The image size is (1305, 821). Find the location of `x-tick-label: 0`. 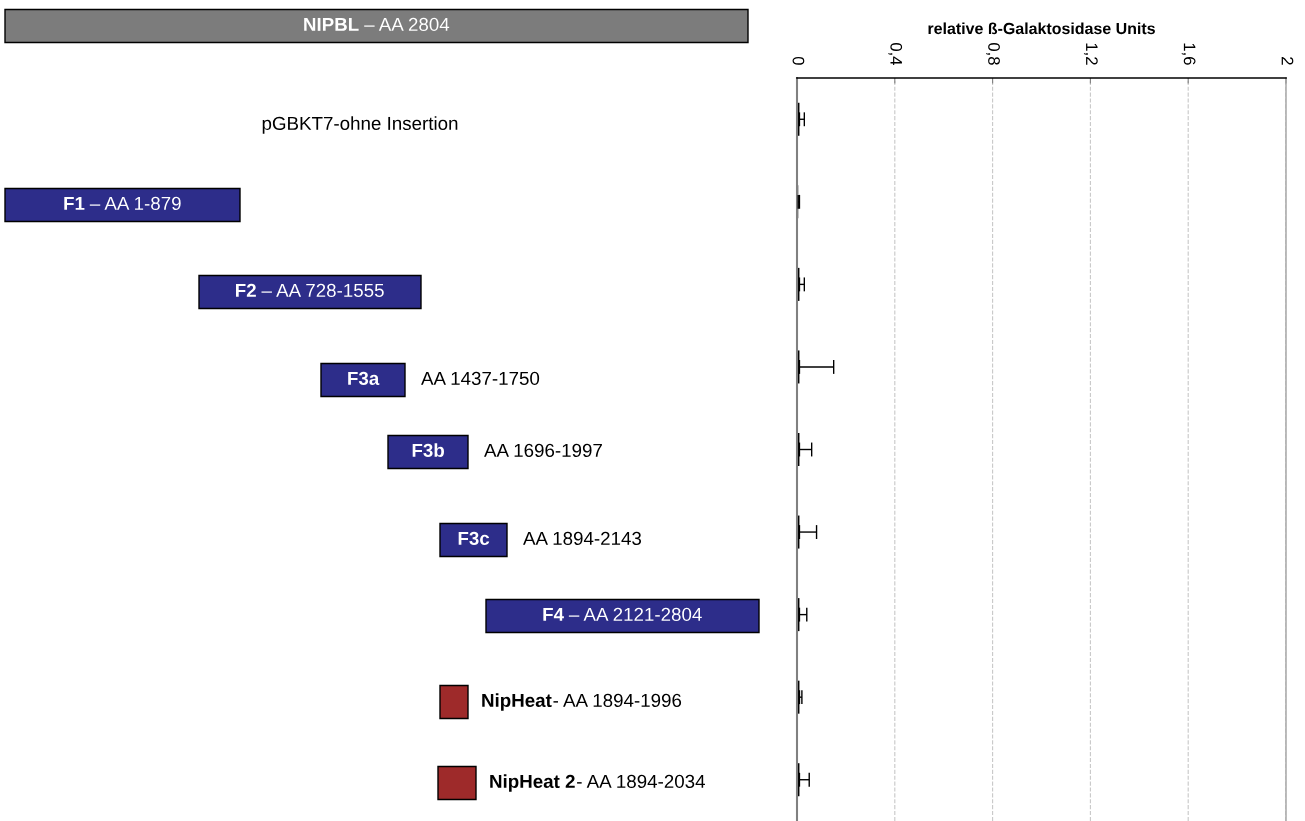

x-tick-label: 0 is located at coordinates (798, 60).